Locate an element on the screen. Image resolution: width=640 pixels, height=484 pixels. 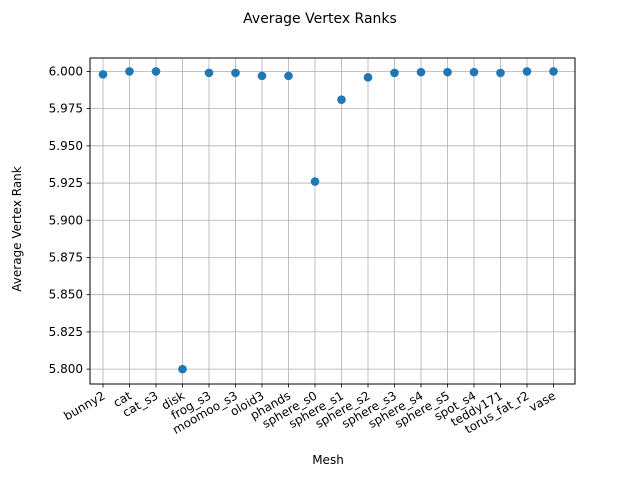
chart-title: Average Vertex Ranks is located at coordinates (320, 19).